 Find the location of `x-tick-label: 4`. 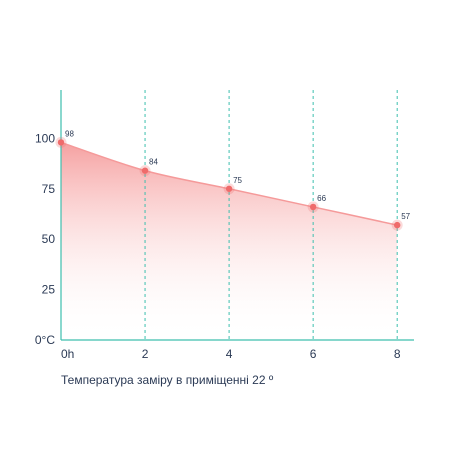

x-tick-label: 4 is located at coordinates (229, 354).